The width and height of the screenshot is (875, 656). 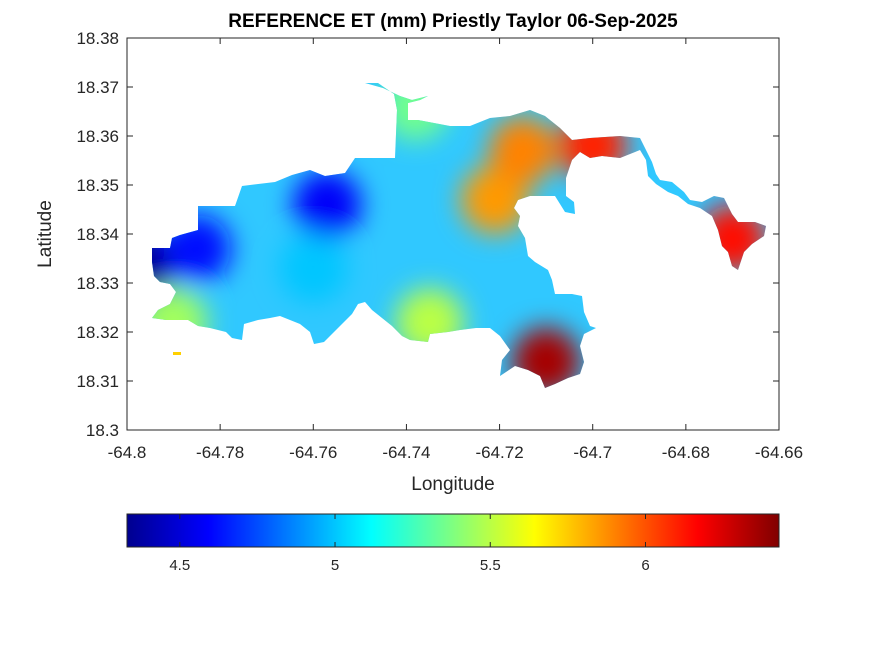 I want to click on x-axis-label: Longitude, so click(x=452, y=484).